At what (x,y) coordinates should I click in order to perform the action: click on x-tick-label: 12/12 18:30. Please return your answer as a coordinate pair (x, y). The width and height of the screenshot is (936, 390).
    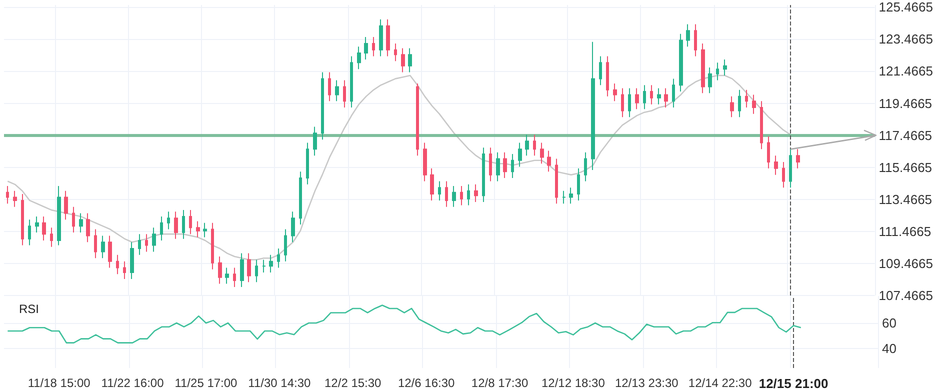
    Looking at the image, I should click on (574, 383).